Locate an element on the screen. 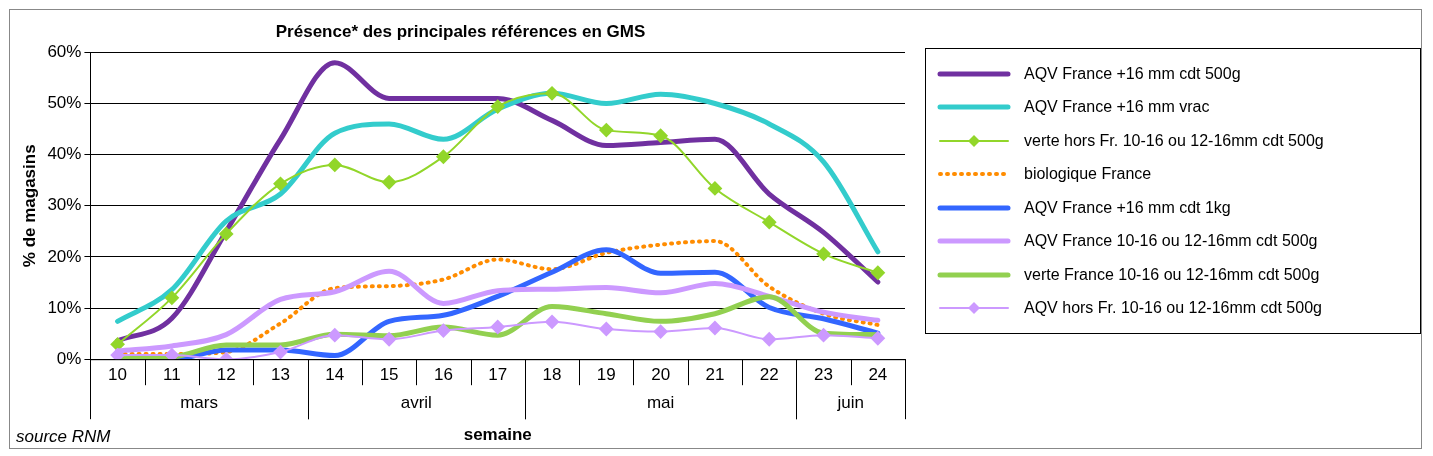 This screenshot has height=456, width=1433. chart-title: Présence* des principales références en GMS is located at coordinates (460, 31).